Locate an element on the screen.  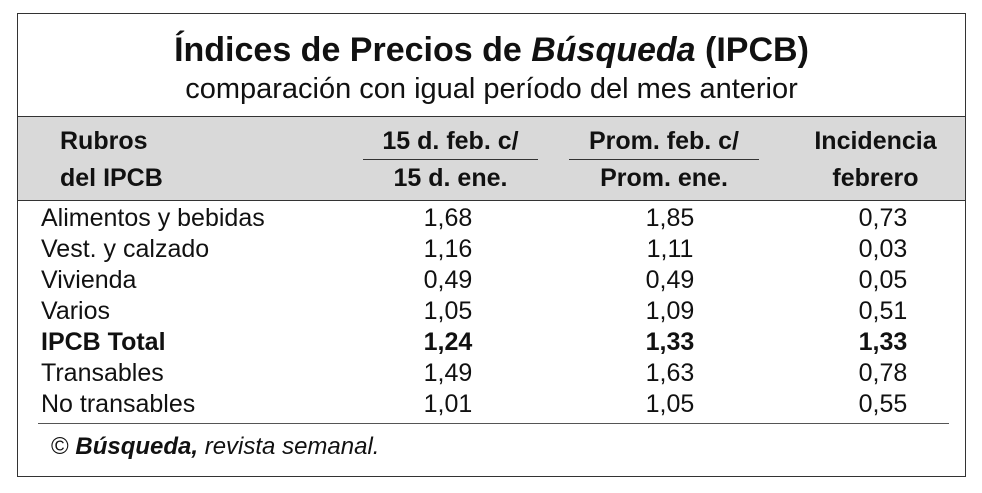
row-label: Transables is located at coordinates (102, 373).